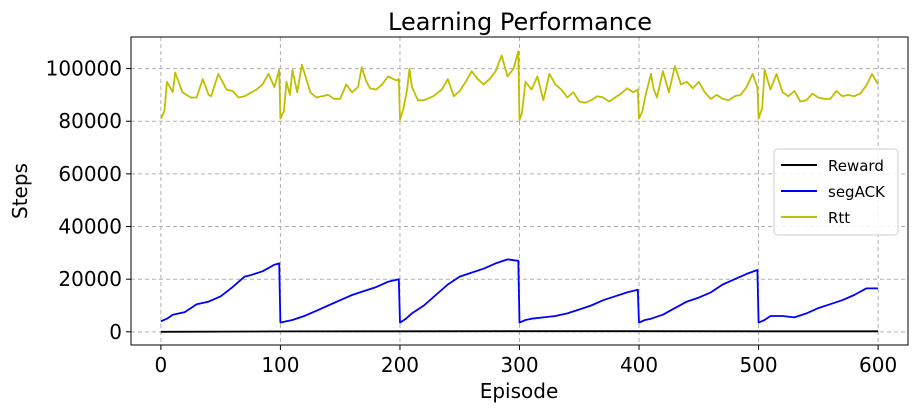 The image size is (915, 411). What do you see at coordinates (839, 218) in the screenshot?
I see `legend-label-rtt: Rtt` at bounding box center [839, 218].